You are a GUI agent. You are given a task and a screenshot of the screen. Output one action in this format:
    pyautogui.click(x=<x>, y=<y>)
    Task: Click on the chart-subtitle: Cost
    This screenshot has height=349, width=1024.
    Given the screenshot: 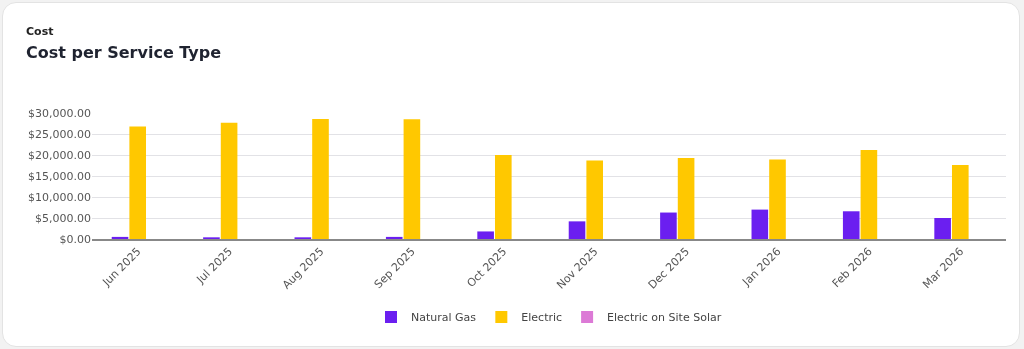 What is the action you would take?
    pyautogui.click(x=40, y=31)
    